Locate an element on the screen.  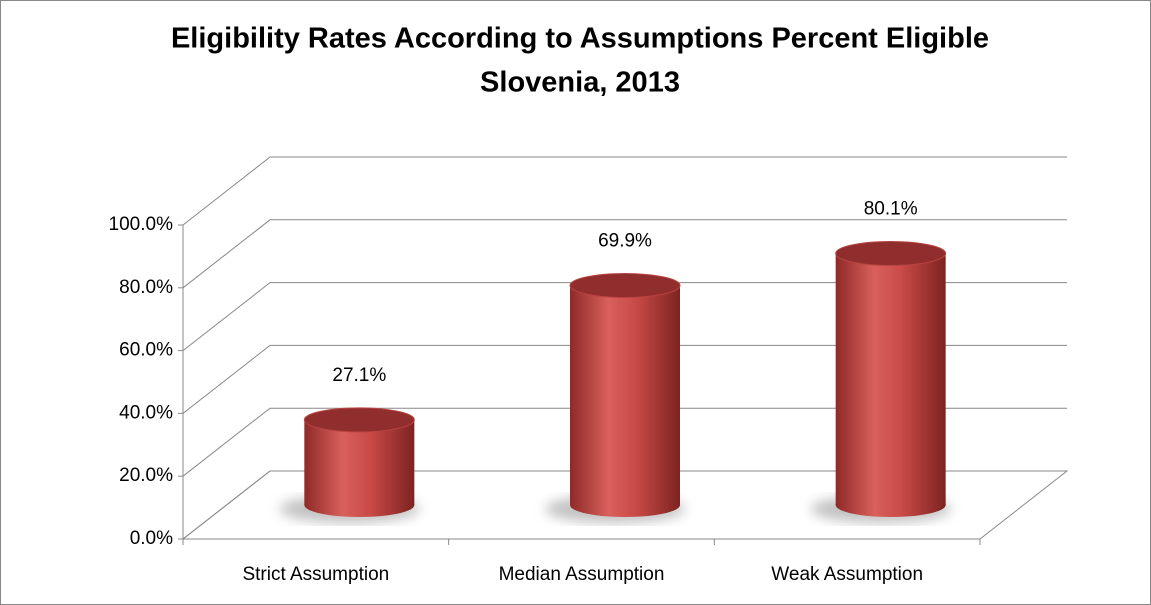
value-label: 69.9% is located at coordinates (625, 241).